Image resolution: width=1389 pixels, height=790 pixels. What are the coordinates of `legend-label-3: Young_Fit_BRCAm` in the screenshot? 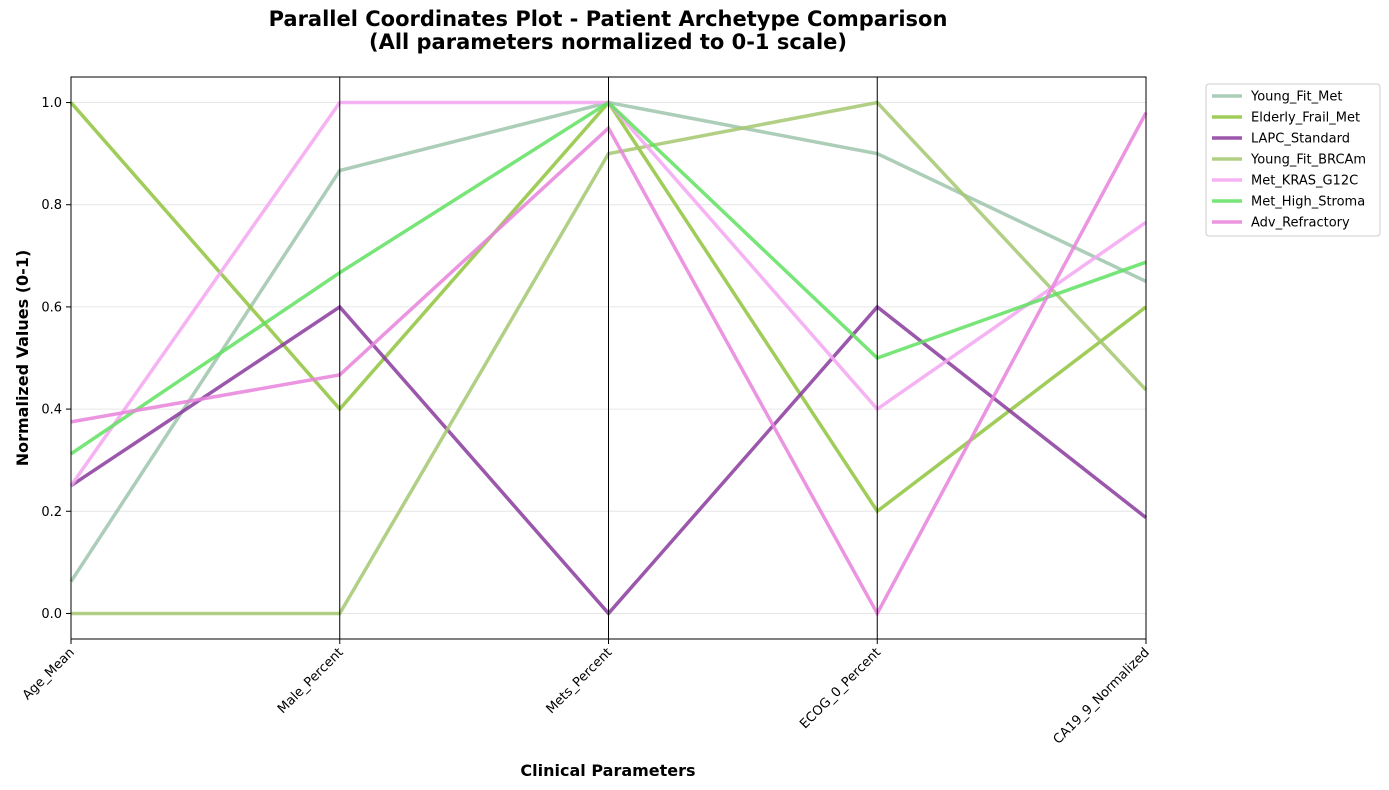 It's located at (1308, 160).